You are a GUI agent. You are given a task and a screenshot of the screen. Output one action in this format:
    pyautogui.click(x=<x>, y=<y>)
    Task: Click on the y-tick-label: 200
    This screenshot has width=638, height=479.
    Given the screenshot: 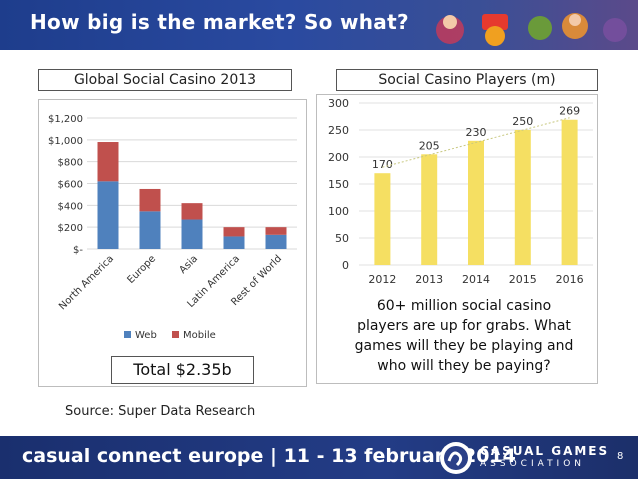 What is the action you would take?
    pyautogui.click(x=338, y=157)
    